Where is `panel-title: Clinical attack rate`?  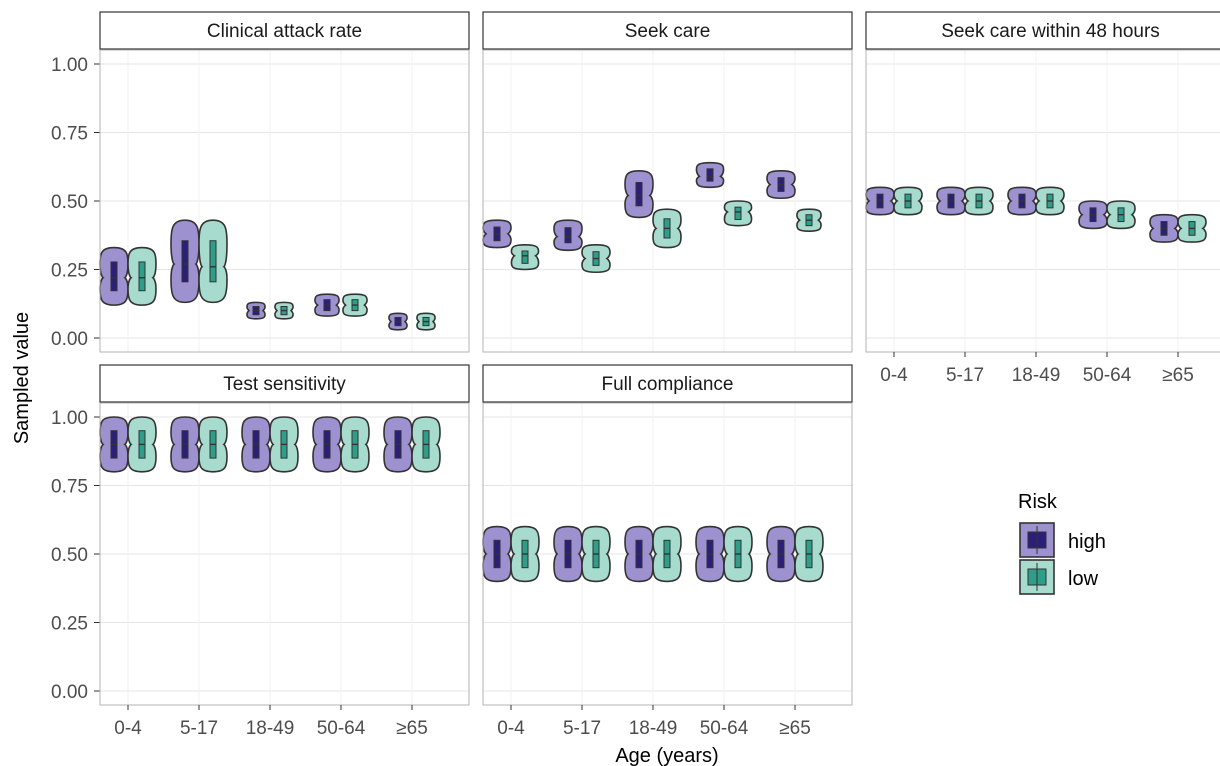 panel-title: Clinical attack rate is located at coordinates (284, 31).